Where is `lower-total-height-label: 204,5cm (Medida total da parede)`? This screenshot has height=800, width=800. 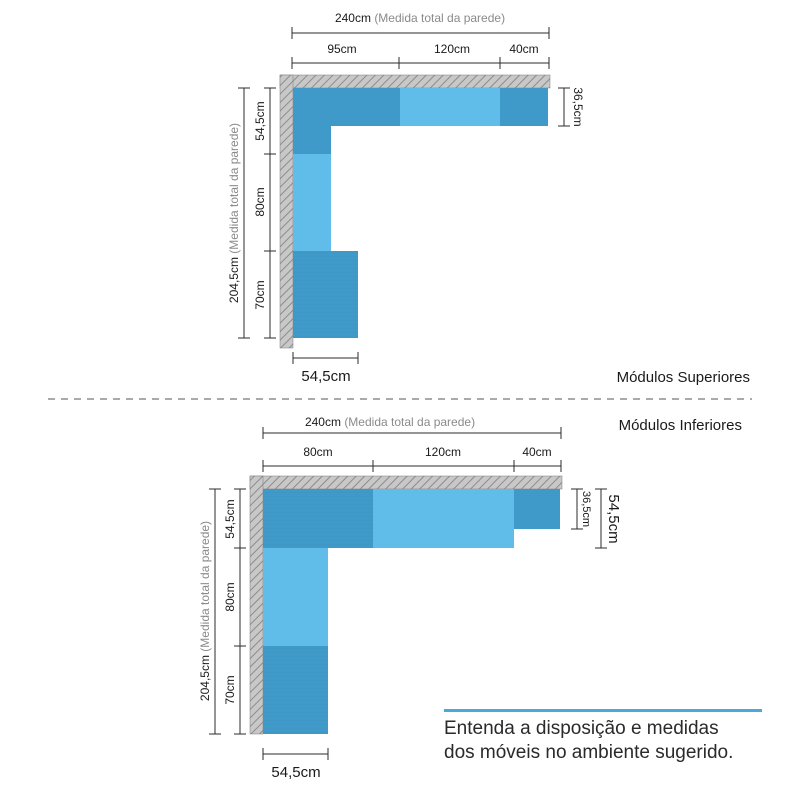 lower-total-height-label: 204,5cm (Medida total da parede) is located at coordinates (205, 611).